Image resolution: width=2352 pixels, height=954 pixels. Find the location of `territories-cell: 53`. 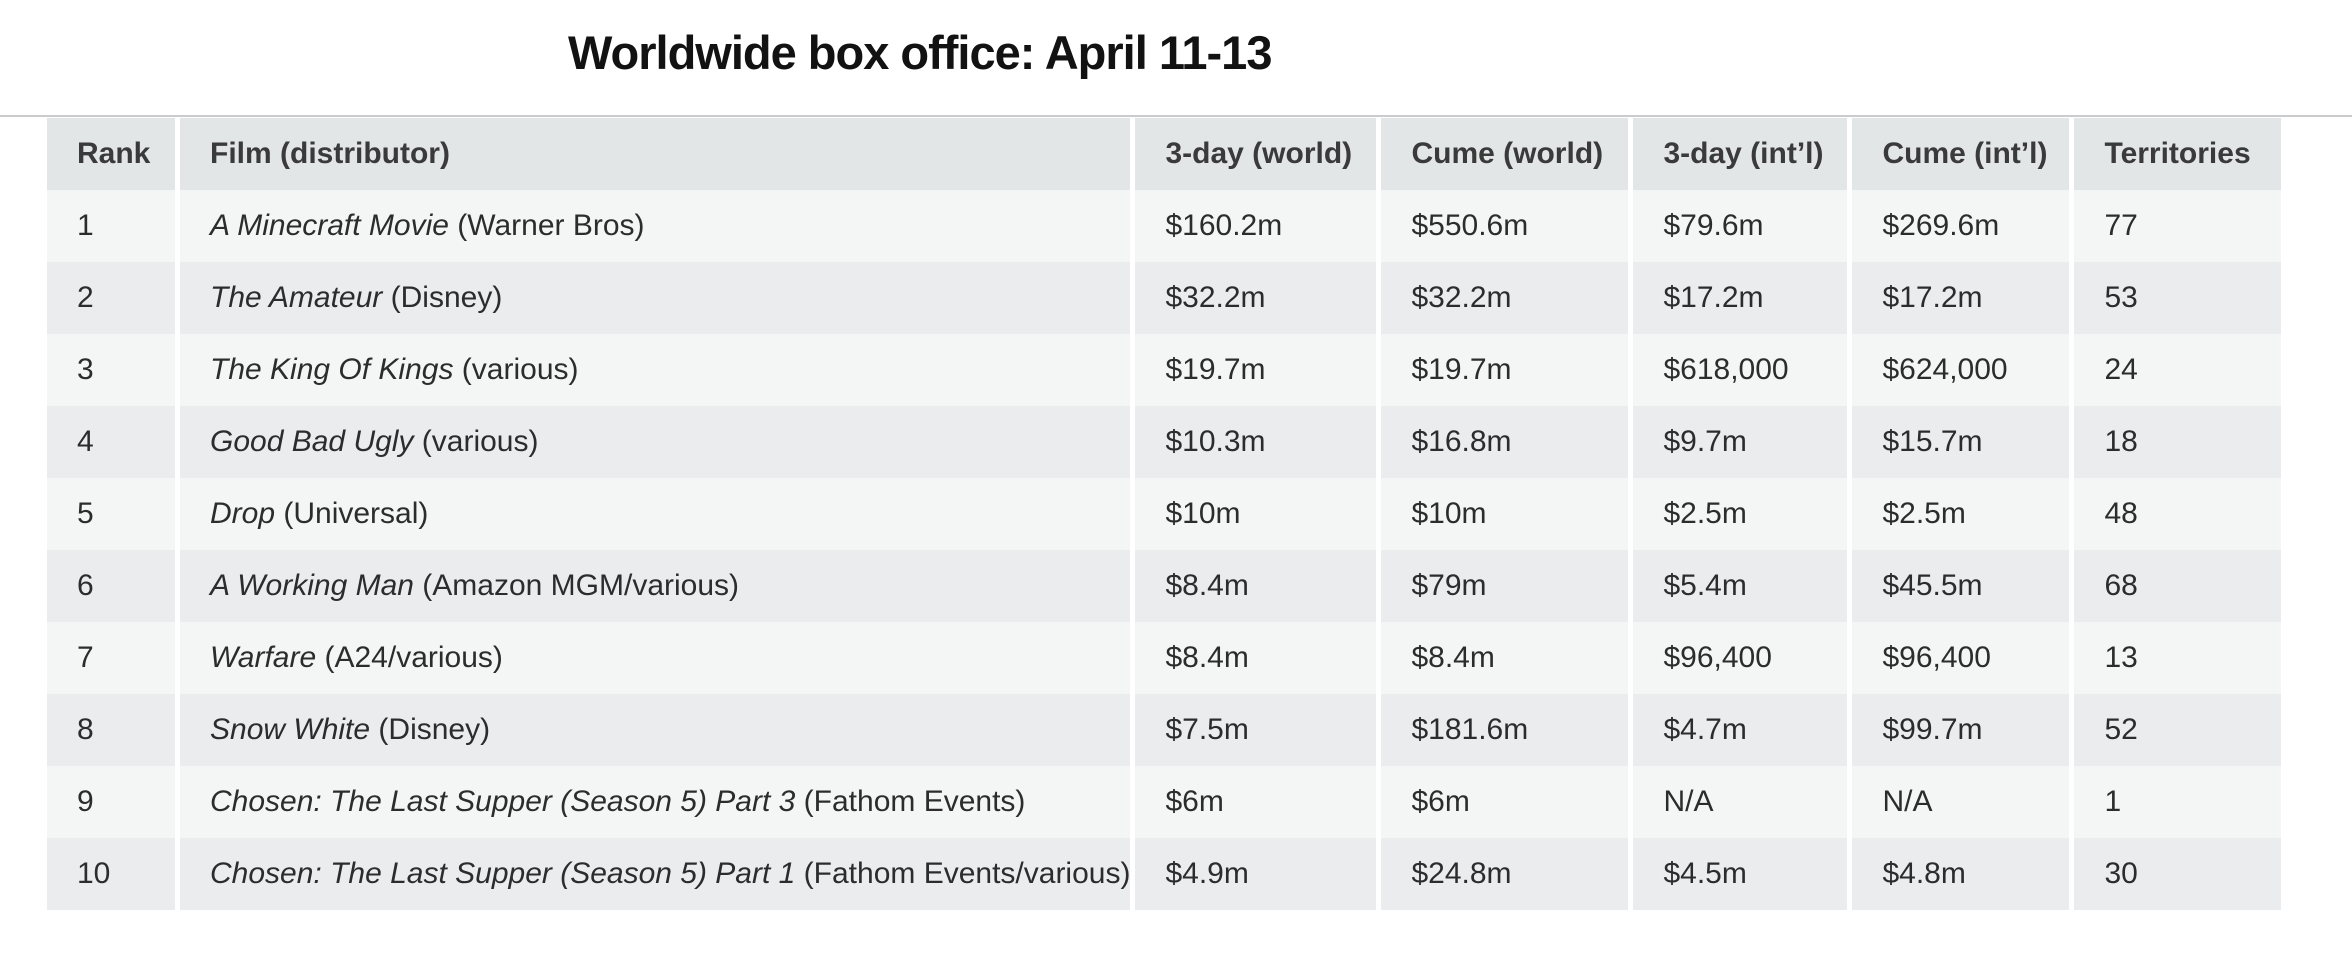

territories-cell: 53 is located at coordinates (2178, 298).